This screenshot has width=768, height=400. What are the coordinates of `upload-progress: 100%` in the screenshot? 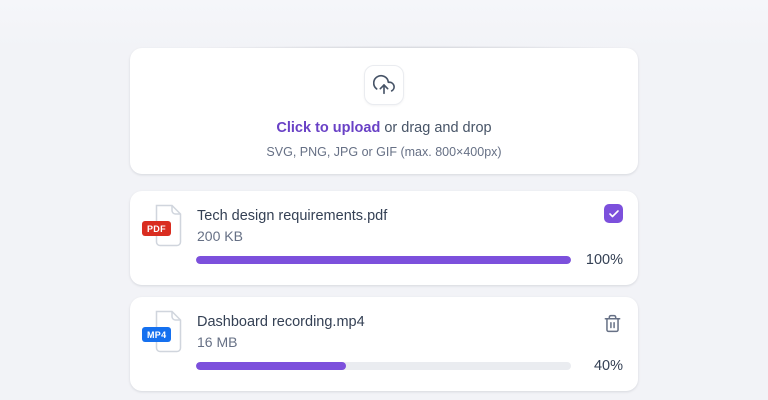 It's located at (409, 260).